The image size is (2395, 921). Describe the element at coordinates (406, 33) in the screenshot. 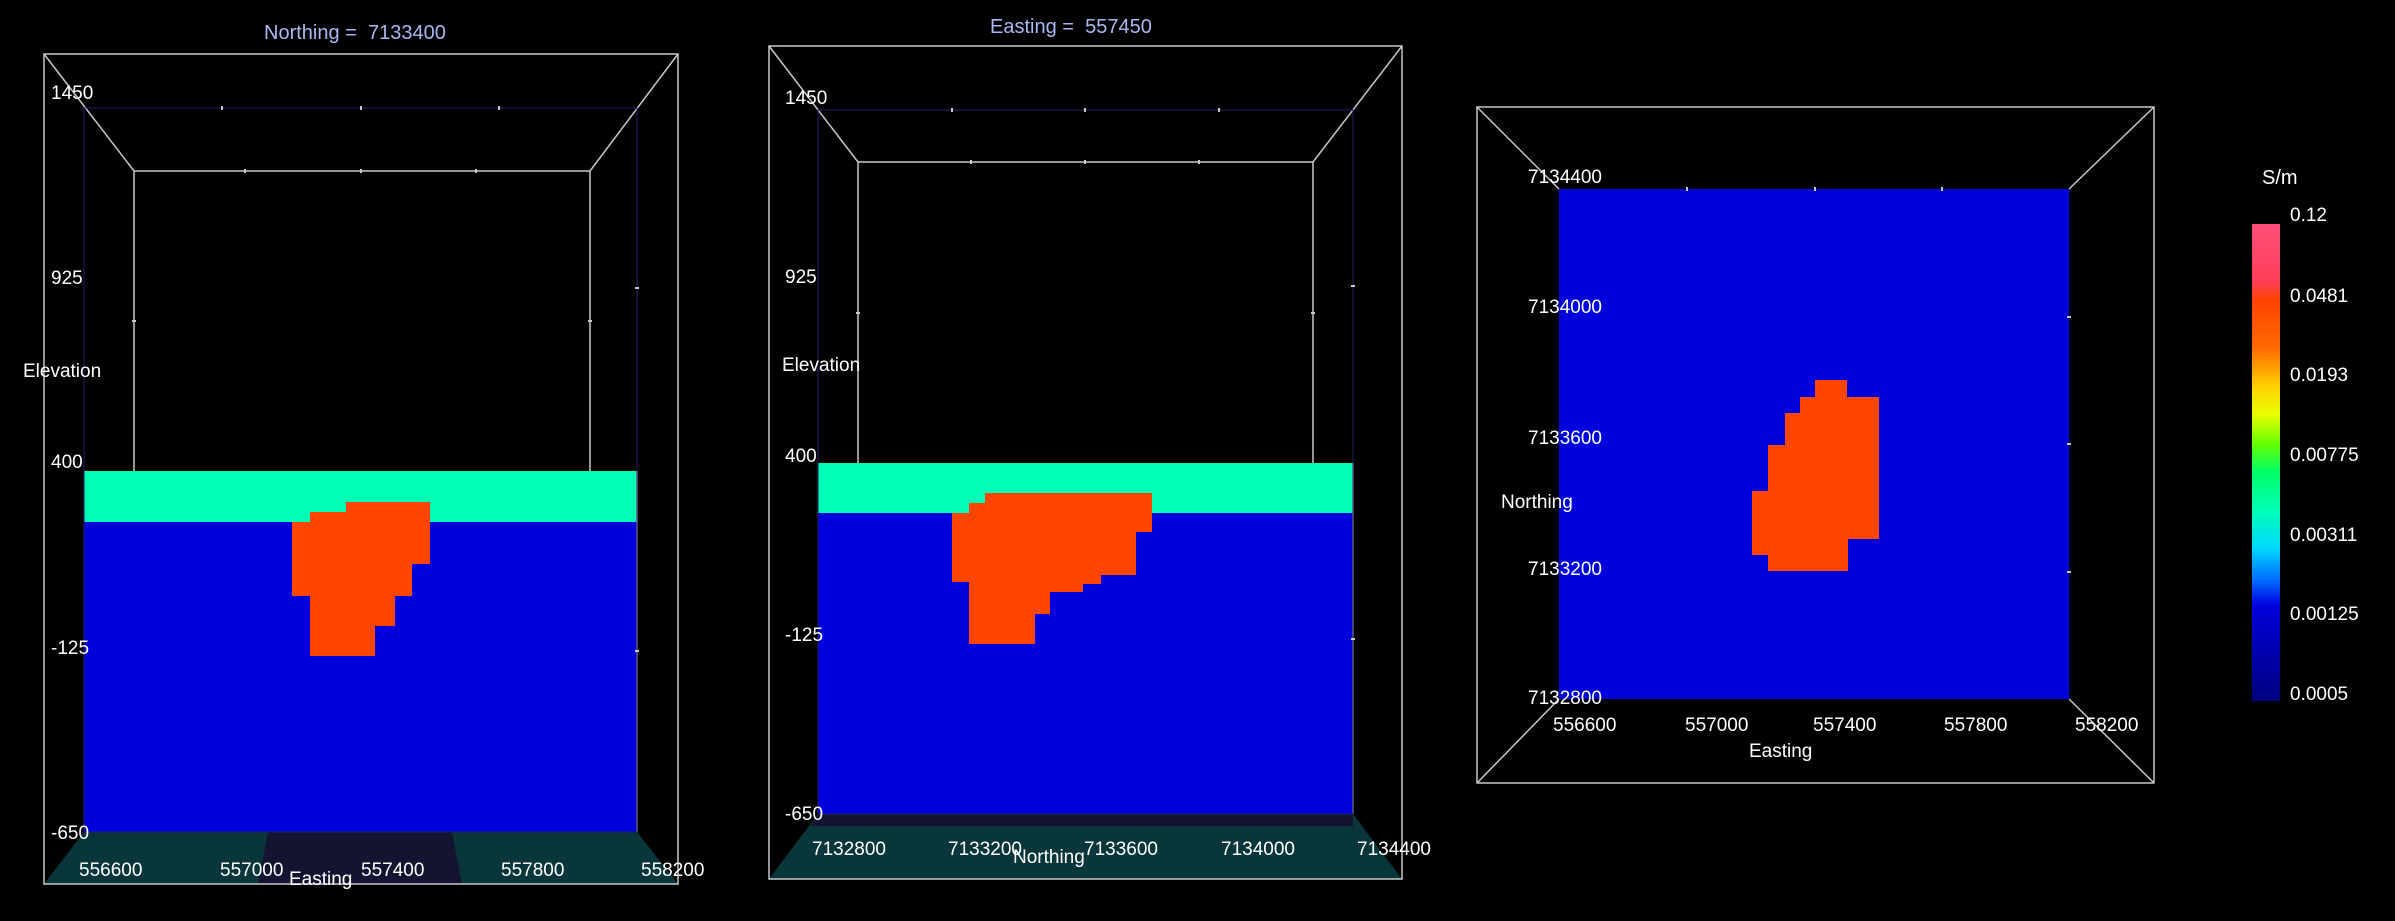

I see `section-title-value: 7133400` at that location.